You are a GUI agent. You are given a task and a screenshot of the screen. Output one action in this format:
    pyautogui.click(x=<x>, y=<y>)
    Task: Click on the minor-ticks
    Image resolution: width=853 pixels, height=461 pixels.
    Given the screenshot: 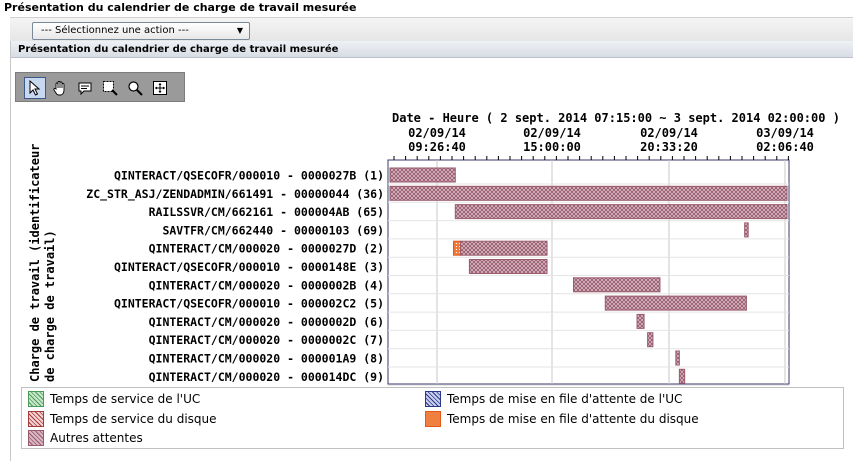 What is the action you would take?
    pyautogui.click(x=591, y=158)
    